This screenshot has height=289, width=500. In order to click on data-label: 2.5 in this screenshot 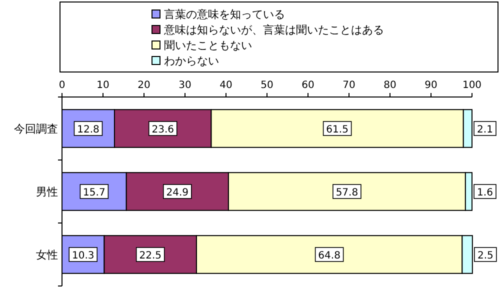, I will do `click(485, 256)`.